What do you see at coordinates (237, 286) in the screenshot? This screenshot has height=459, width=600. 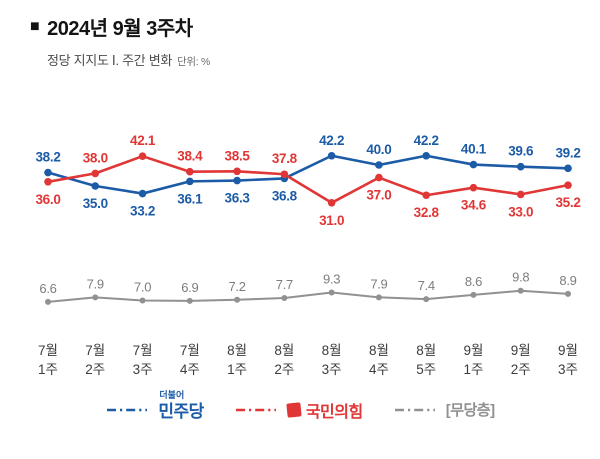 I see `value-label-mudang: 7.2` at bounding box center [237, 286].